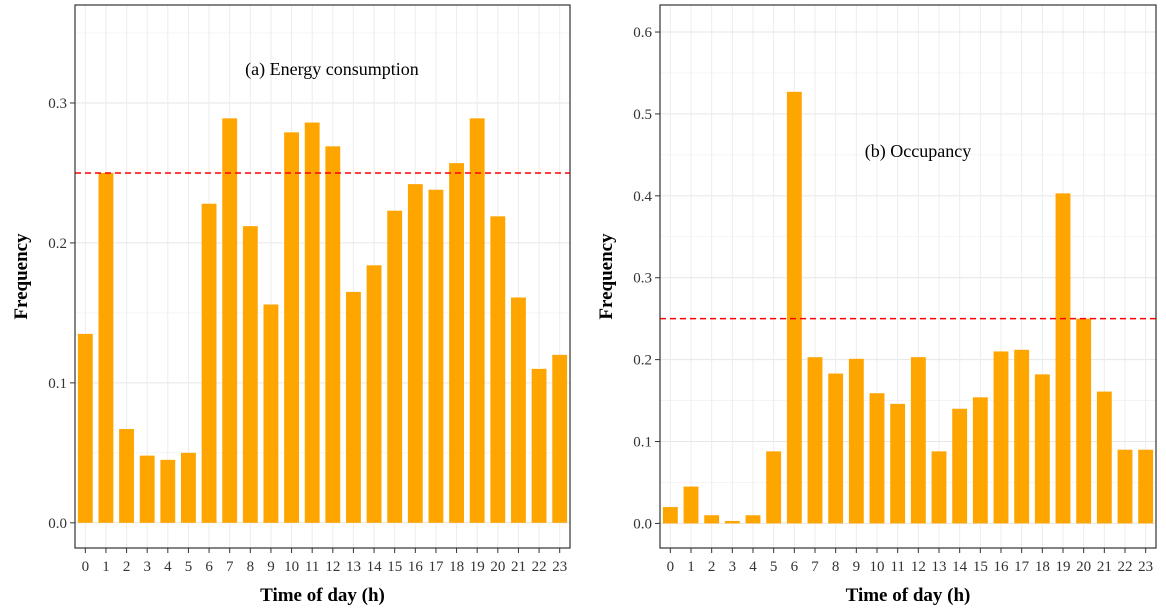 The image size is (1166, 613). What do you see at coordinates (57, 104) in the screenshot?
I see `y-tick-label: 0.3` at bounding box center [57, 104].